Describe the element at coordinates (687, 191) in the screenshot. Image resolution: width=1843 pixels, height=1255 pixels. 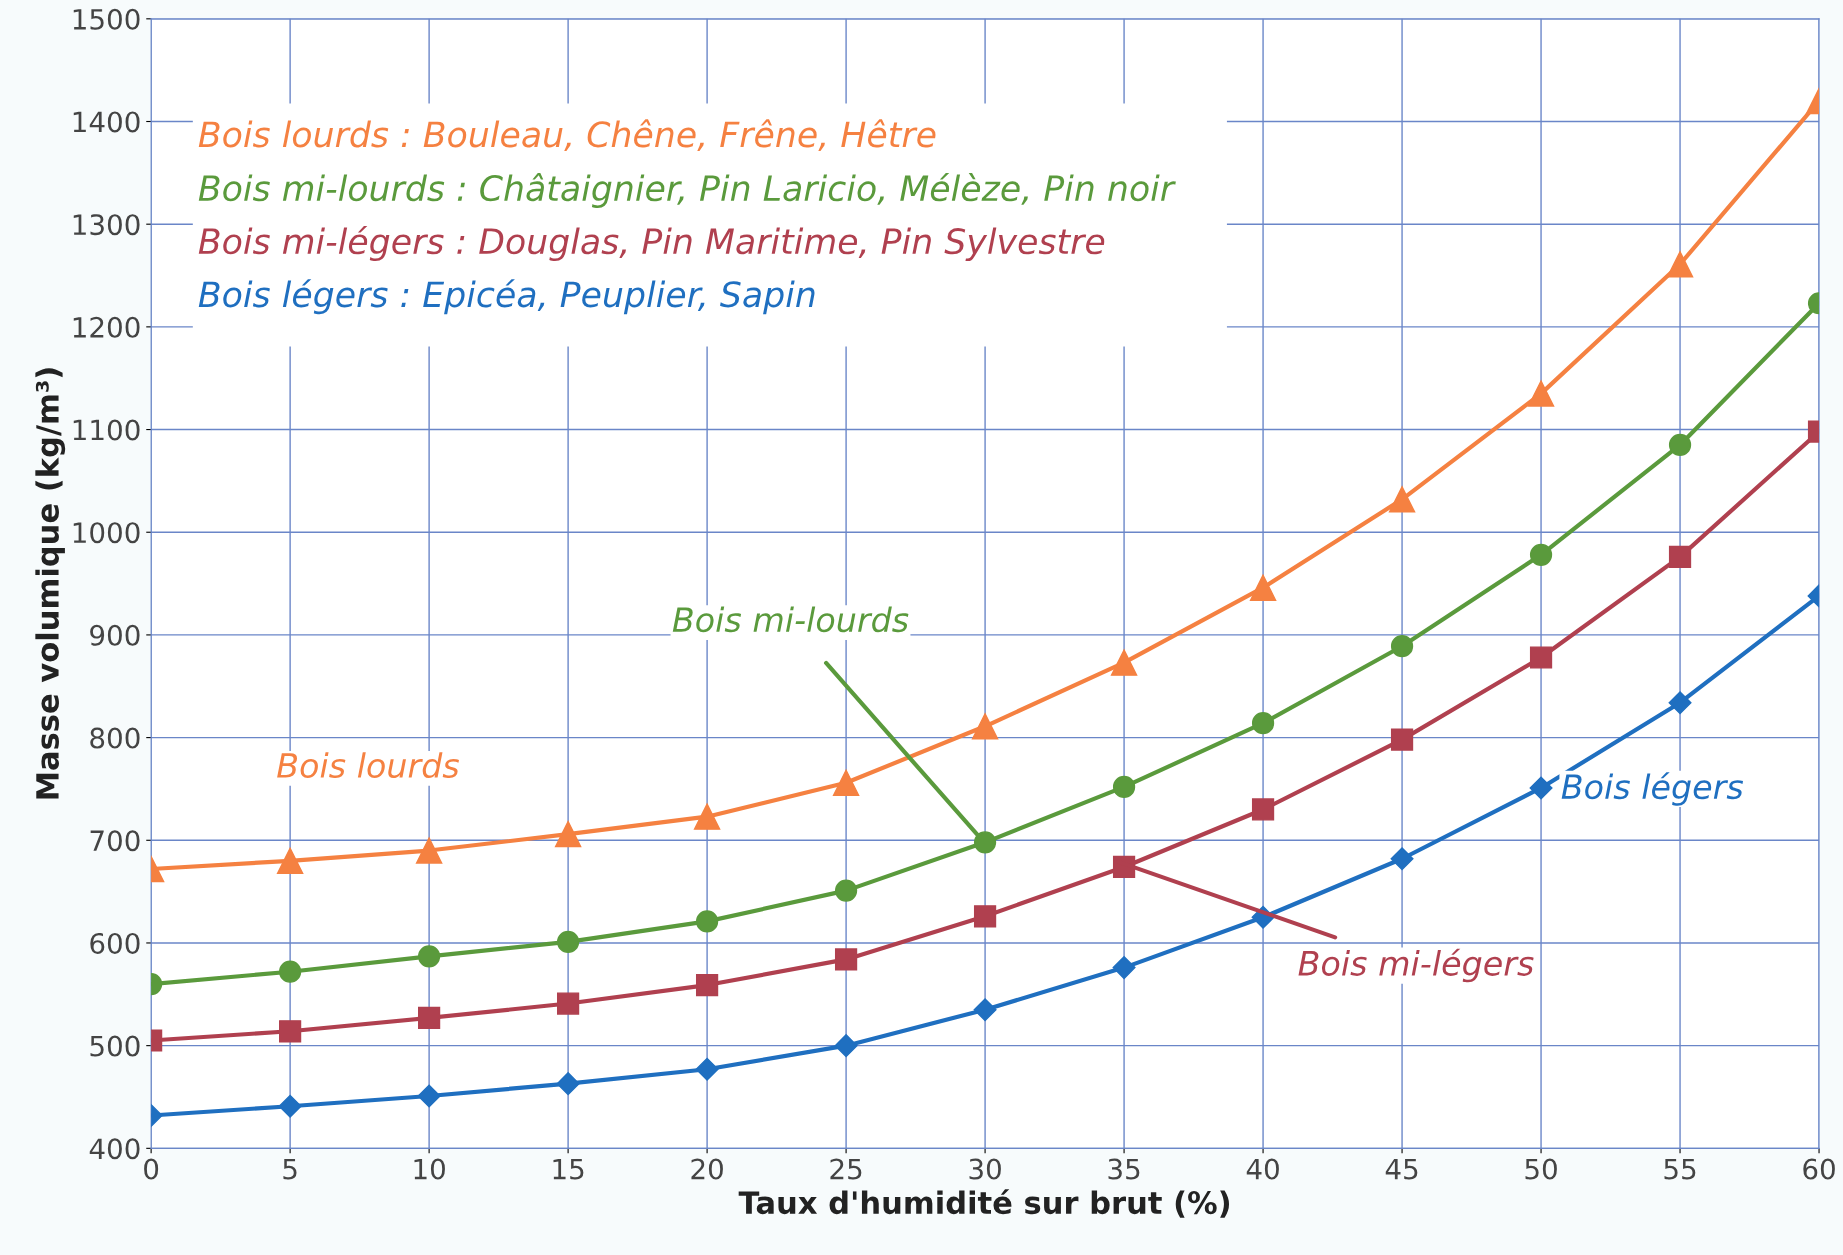
I see `annotation: Bois mi-lourds : Châtaignier, Pin Laricio, Mélèze, Pin noir` at that location.